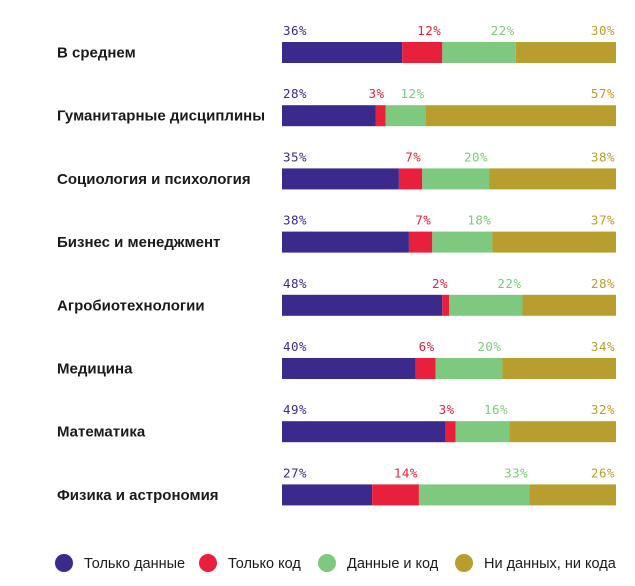  I want to click on legend-label: Ни данных, ни кода, so click(550, 564).